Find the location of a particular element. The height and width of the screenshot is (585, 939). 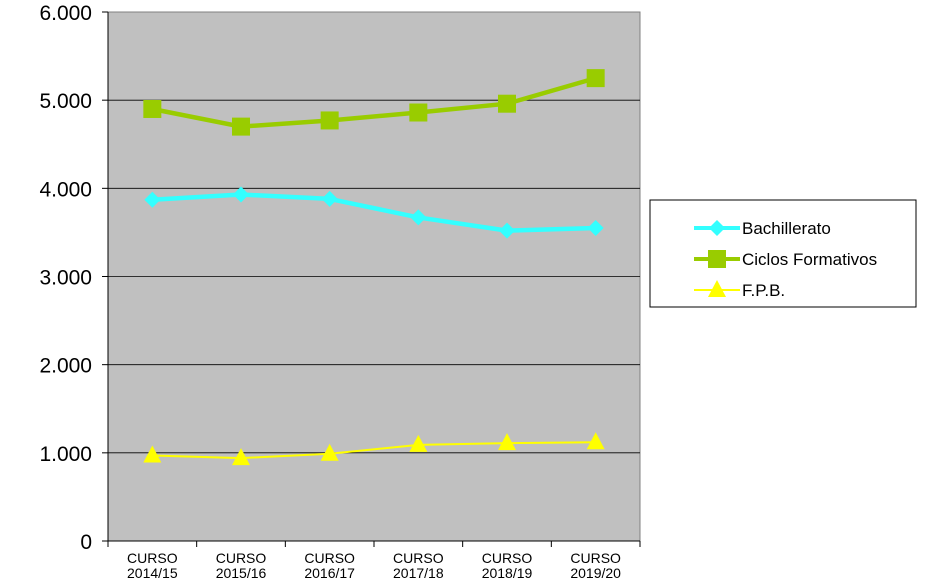

series-ciclos-formativos is located at coordinates (374, 102).